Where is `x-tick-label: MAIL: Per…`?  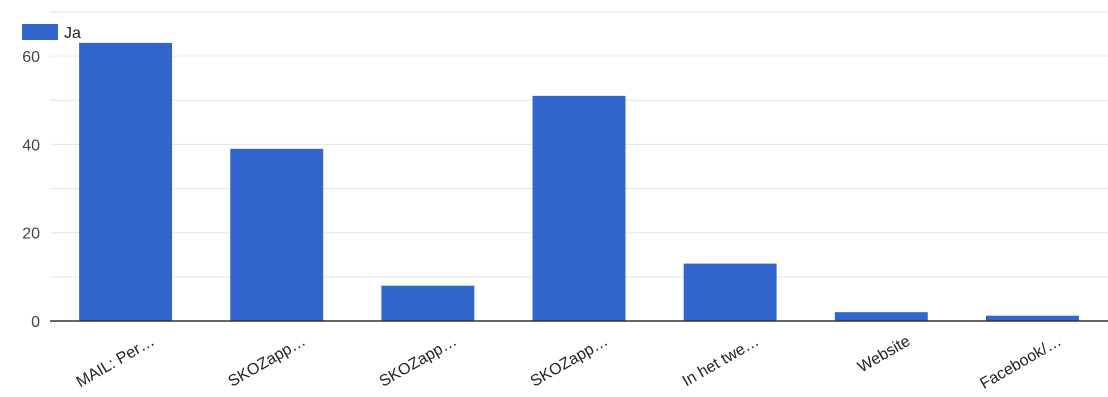
x-tick-label: MAIL: Per… is located at coordinates (116, 362).